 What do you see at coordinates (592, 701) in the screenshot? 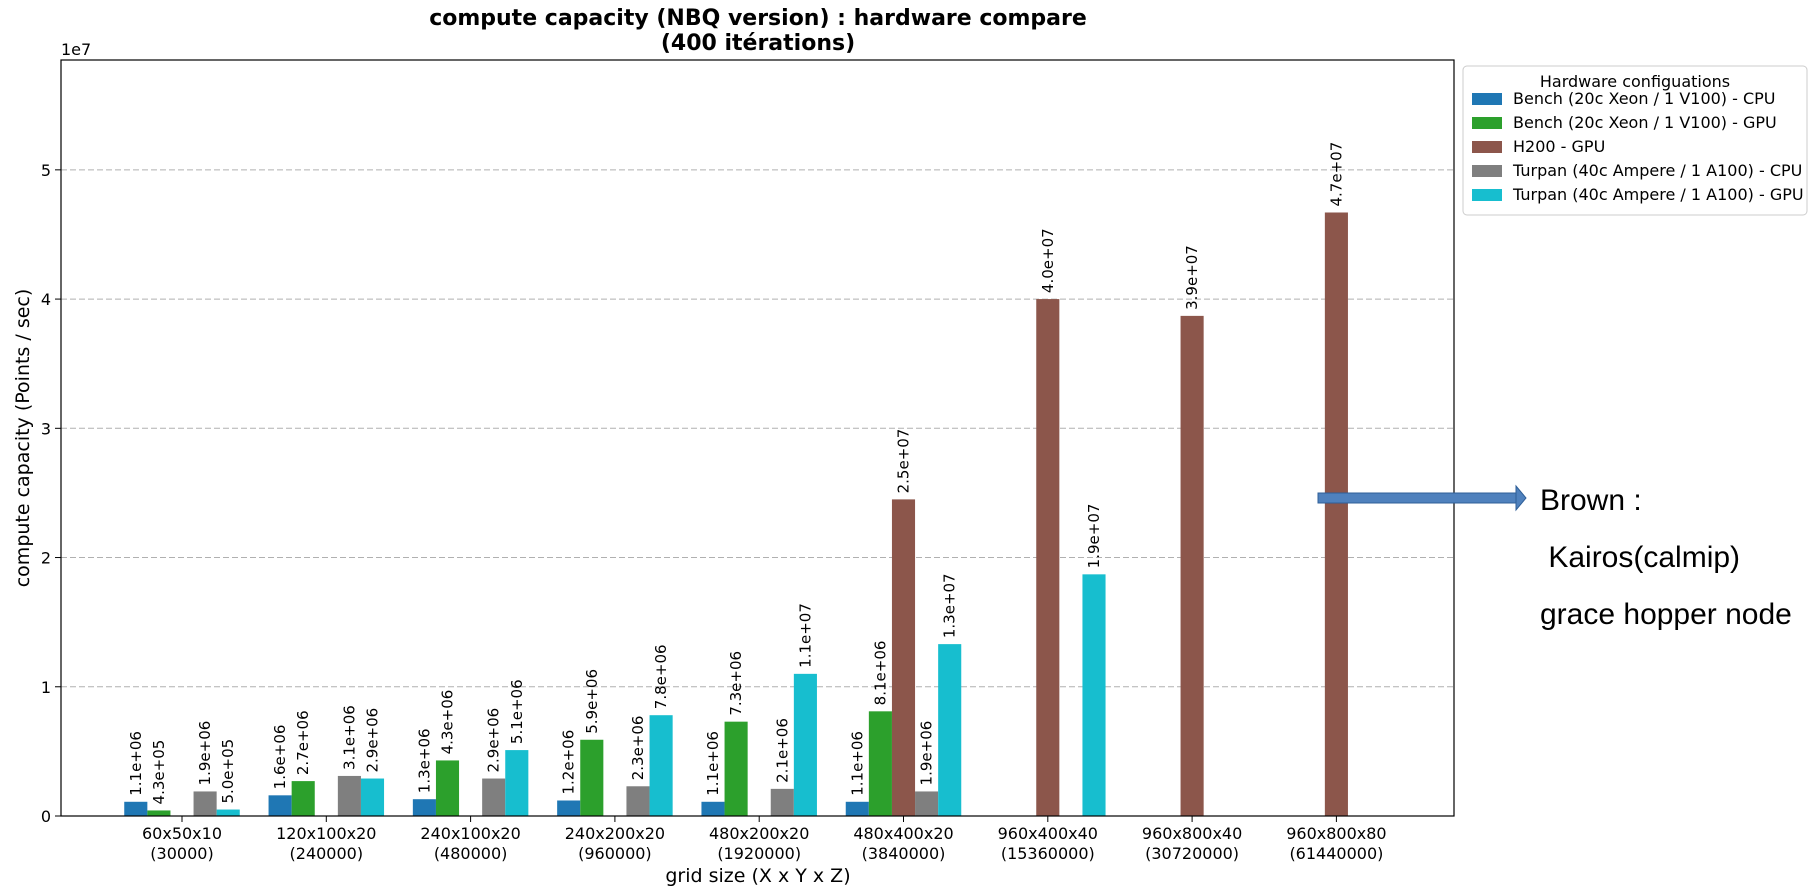
I see `bar-label: 5.9e+06` at bounding box center [592, 701].